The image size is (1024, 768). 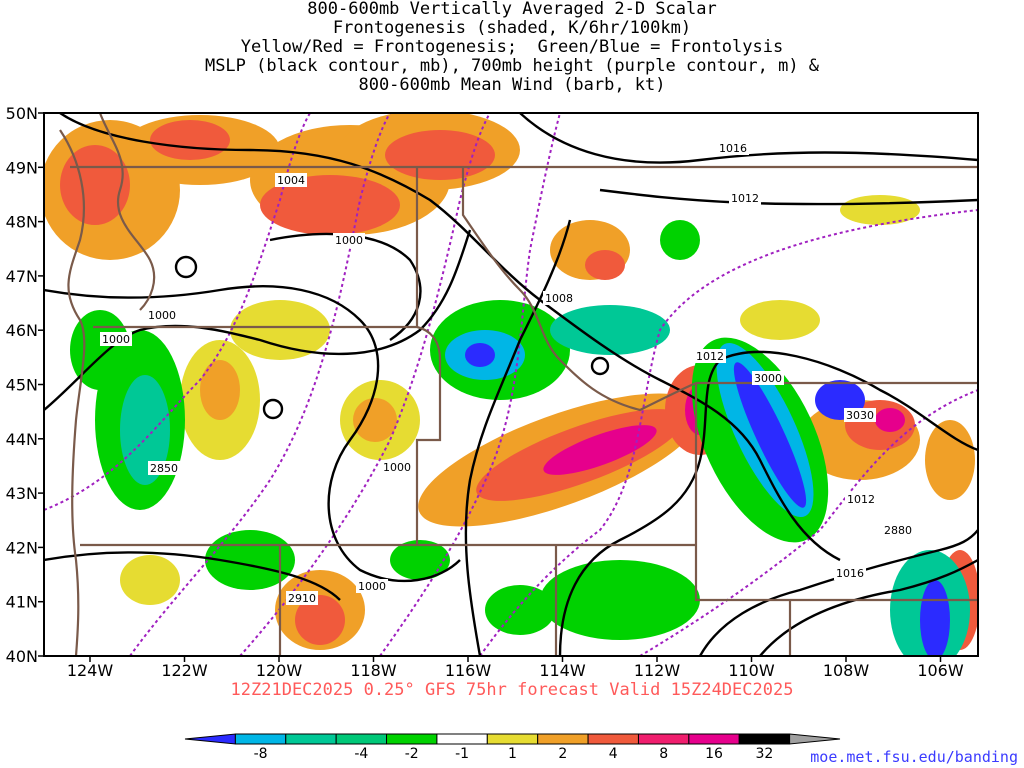 I want to click on mslp-label: 1008, so click(x=559, y=298).